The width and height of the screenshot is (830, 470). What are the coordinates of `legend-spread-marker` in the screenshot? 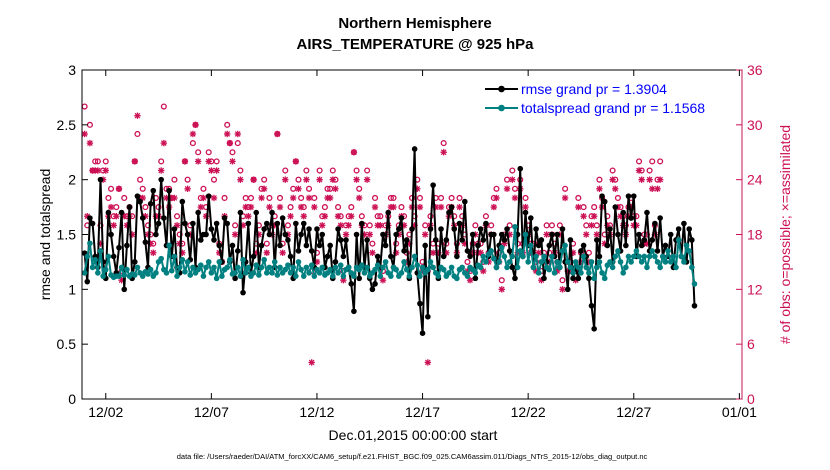 It's located at (501, 108).